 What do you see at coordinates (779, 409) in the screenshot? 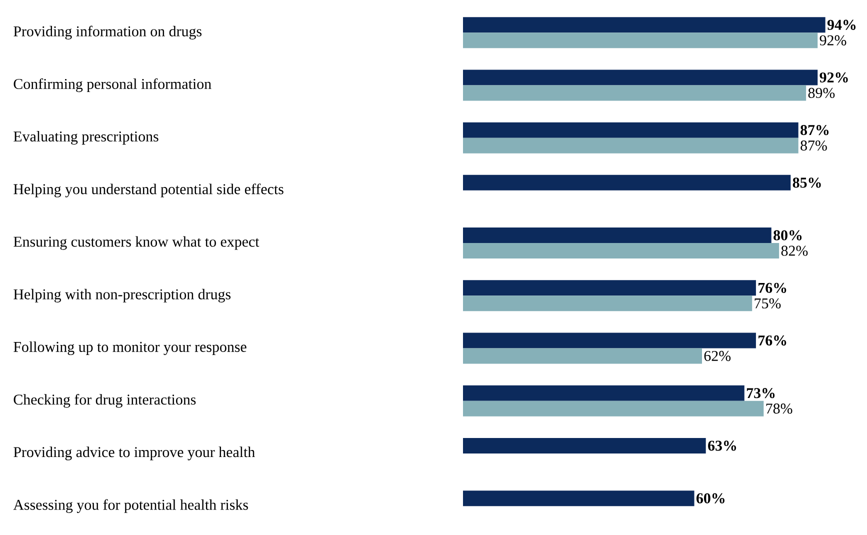
I see `data-label: 78%` at bounding box center [779, 409].